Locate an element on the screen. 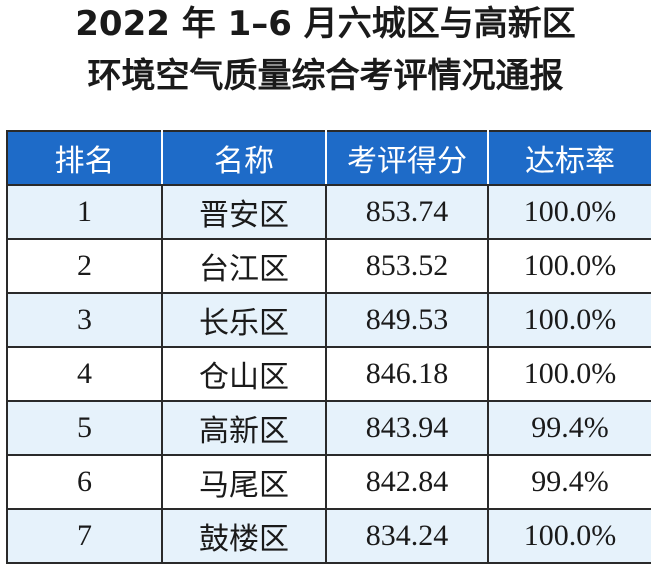 Image resolution: width=651 pixels, height=564 pixels. table-row: 3 长乐区 849.53 100.0% is located at coordinates (328, 320).